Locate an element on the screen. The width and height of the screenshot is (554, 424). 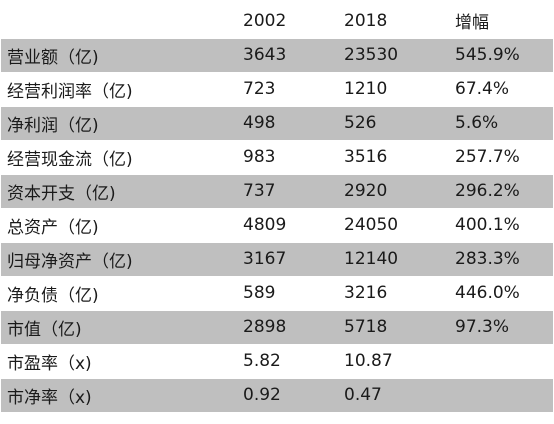
value-2002-cell: 723 is located at coordinates (283, 89).